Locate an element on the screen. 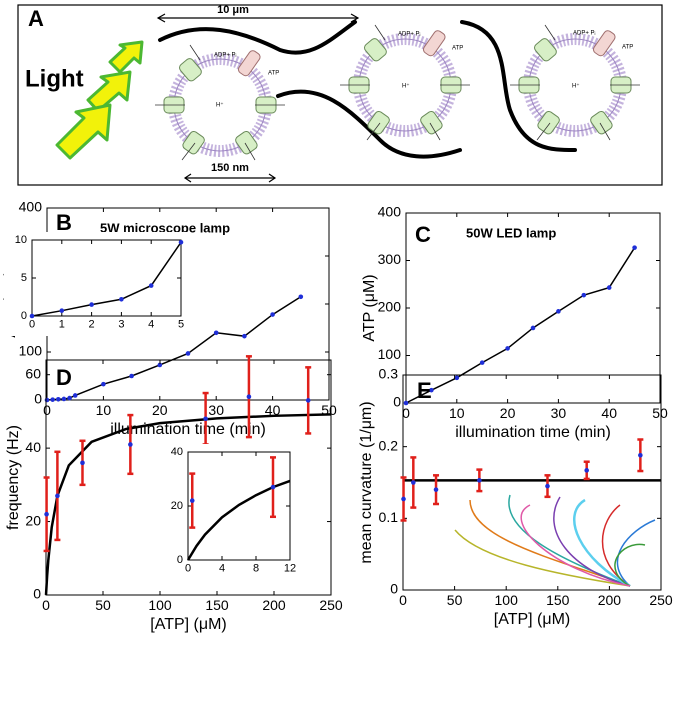 The width and height of the screenshot is (679, 706). x-tick-label: 30 is located at coordinates (216, 410).